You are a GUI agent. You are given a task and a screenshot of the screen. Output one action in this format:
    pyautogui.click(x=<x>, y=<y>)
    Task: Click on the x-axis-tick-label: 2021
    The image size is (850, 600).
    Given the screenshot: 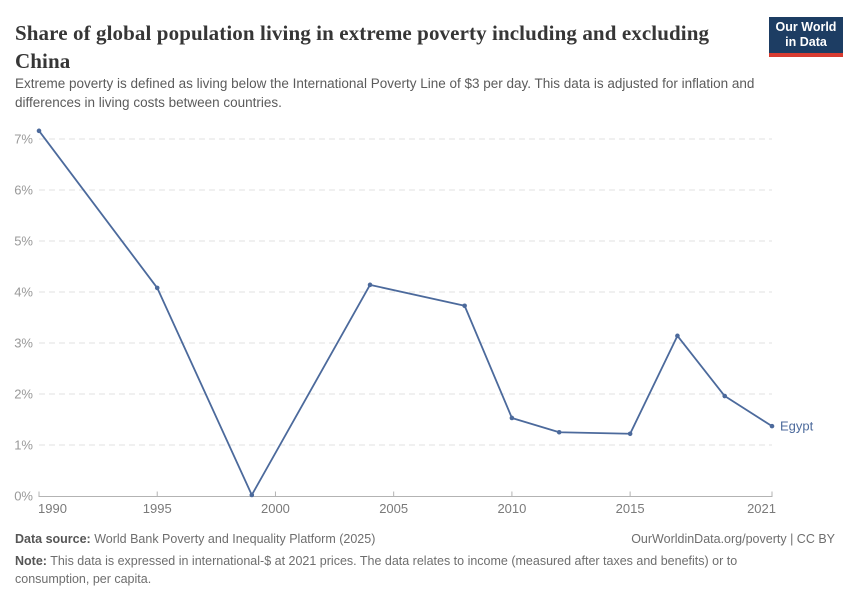 What is the action you would take?
    pyautogui.click(x=761, y=508)
    